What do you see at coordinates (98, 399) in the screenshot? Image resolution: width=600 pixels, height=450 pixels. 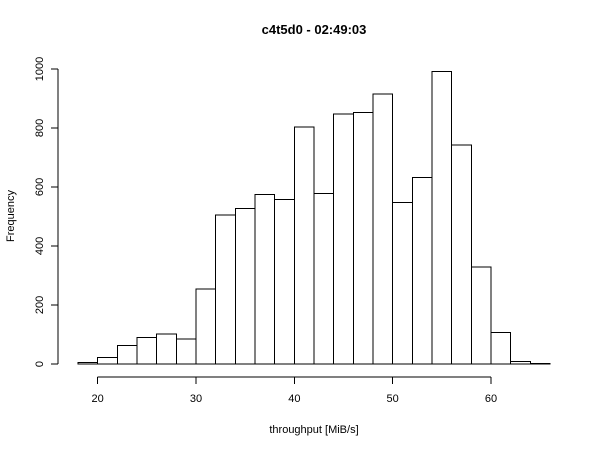 I see `x-tick-label: 20` at bounding box center [98, 399].